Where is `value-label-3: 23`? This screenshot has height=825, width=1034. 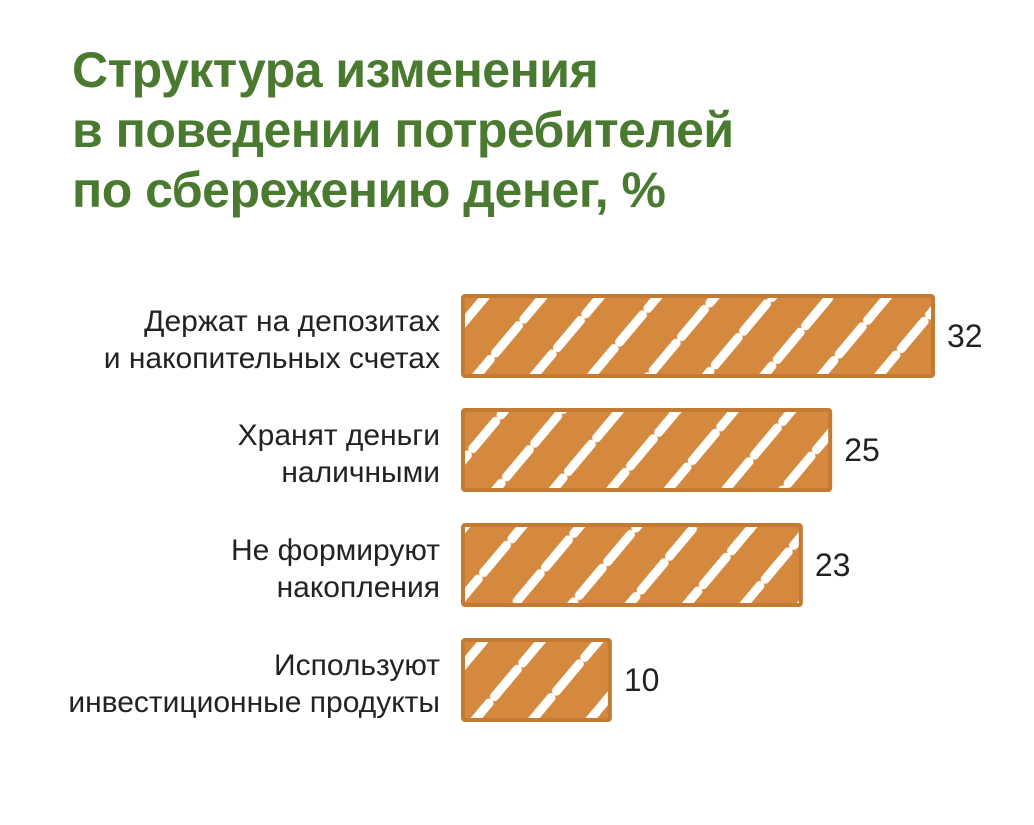 value-label-3: 23 is located at coordinates (833, 565).